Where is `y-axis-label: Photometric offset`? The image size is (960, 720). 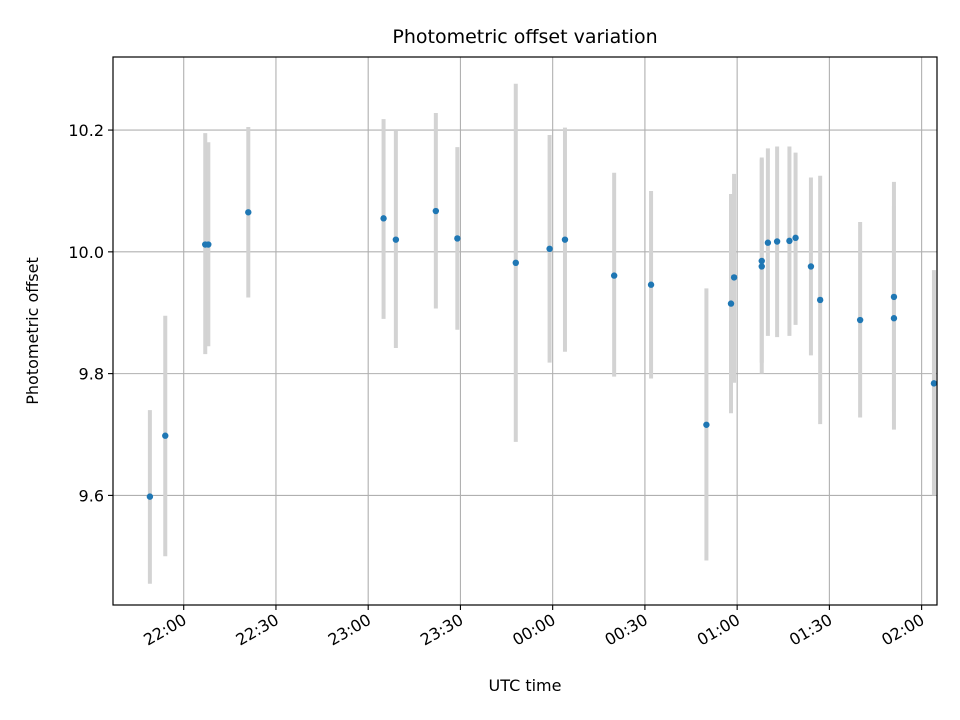
y-axis-label: Photometric offset is located at coordinates (32, 331).